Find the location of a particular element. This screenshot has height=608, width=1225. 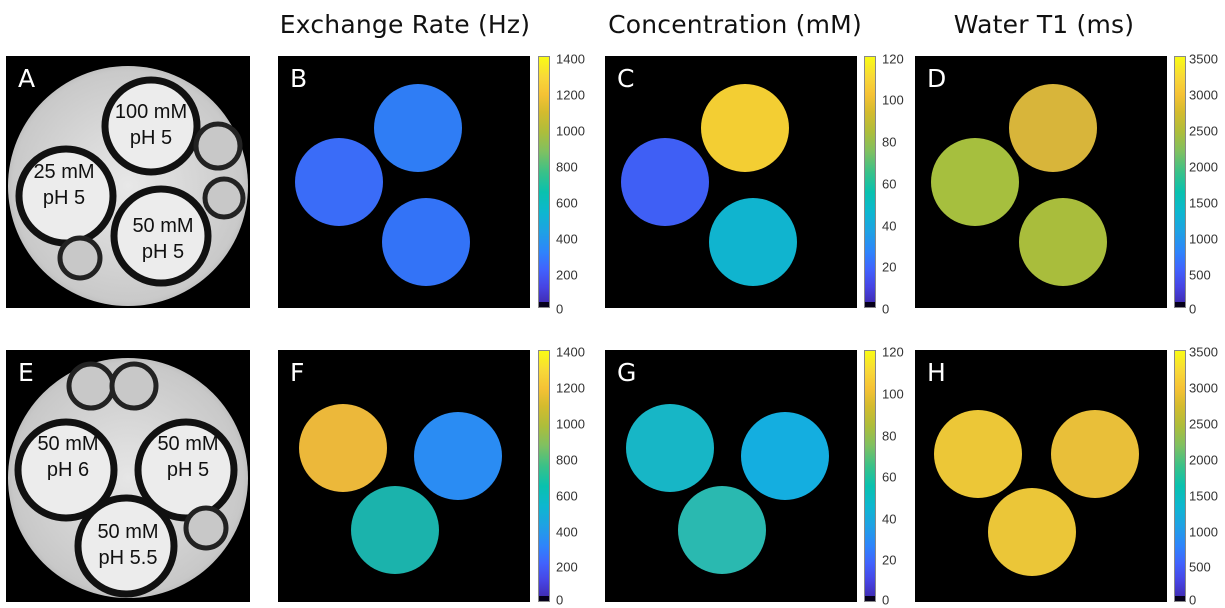

panel-letter-e: E is located at coordinates (26, 372).